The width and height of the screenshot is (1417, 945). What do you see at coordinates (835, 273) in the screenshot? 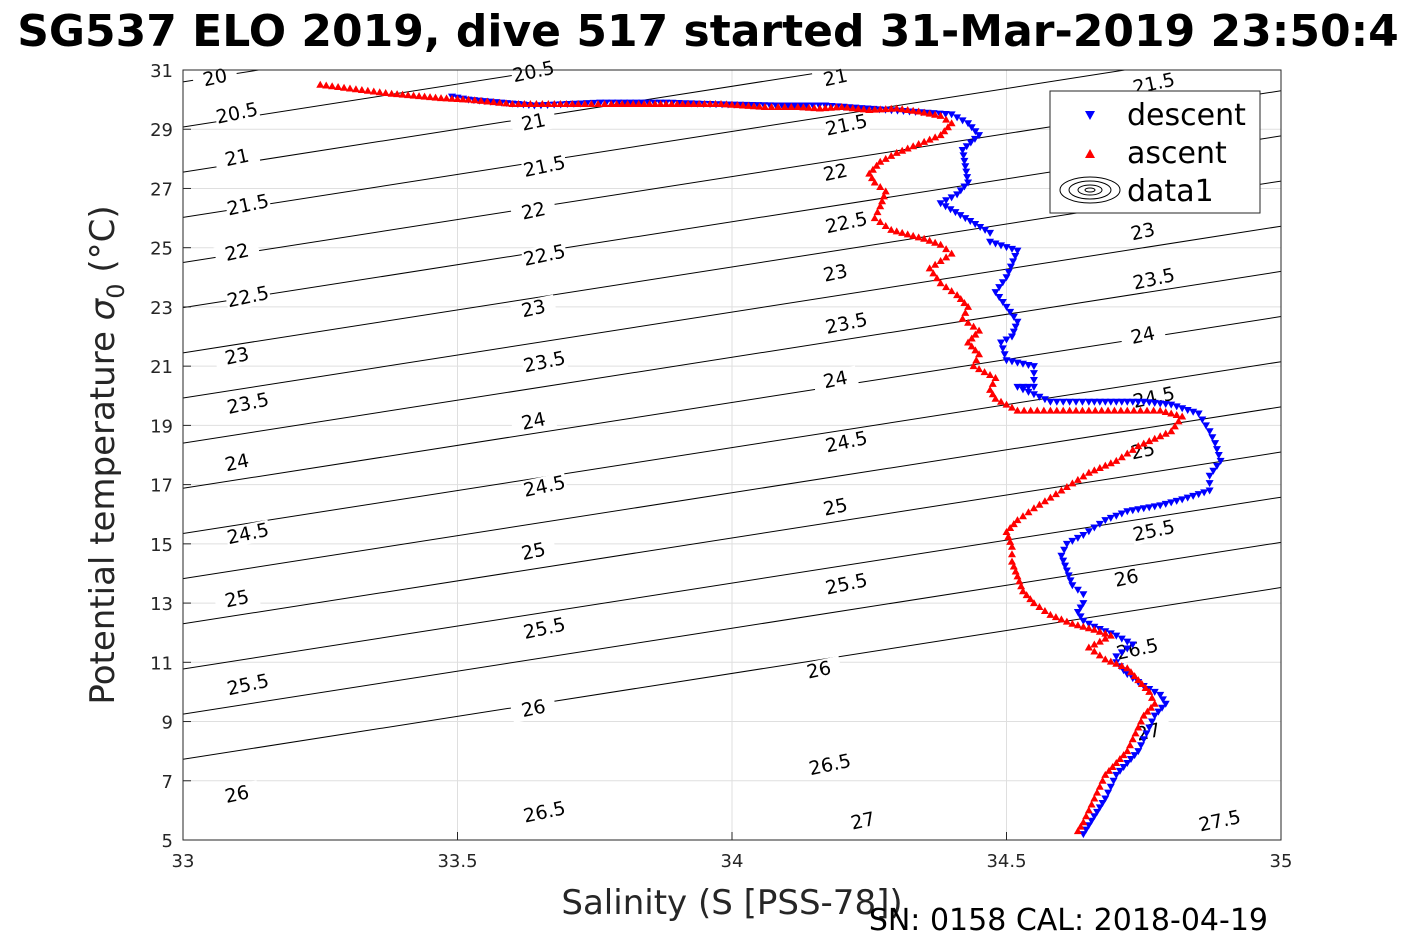
I see `contour-label-text: 23` at bounding box center [835, 273].